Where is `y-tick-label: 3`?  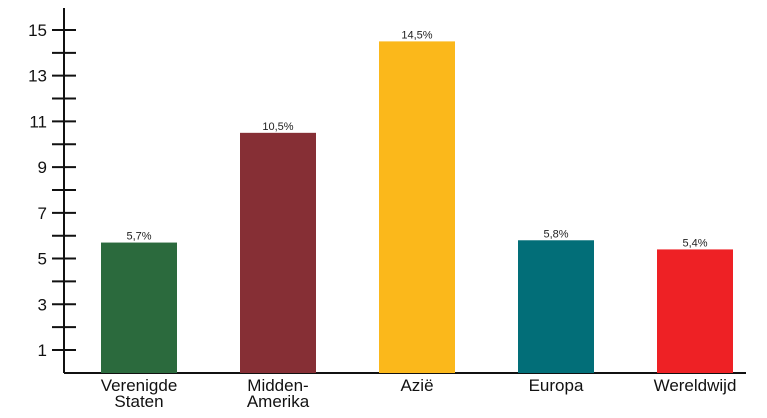 y-tick-label: 3 is located at coordinates (42, 304).